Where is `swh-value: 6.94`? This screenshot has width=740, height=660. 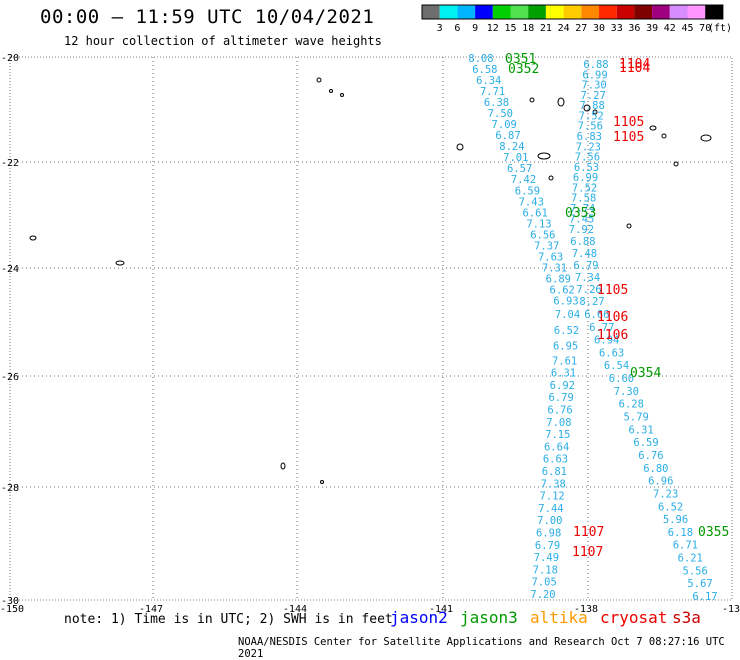
swh-value: 6.94 is located at coordinates (606, 341).